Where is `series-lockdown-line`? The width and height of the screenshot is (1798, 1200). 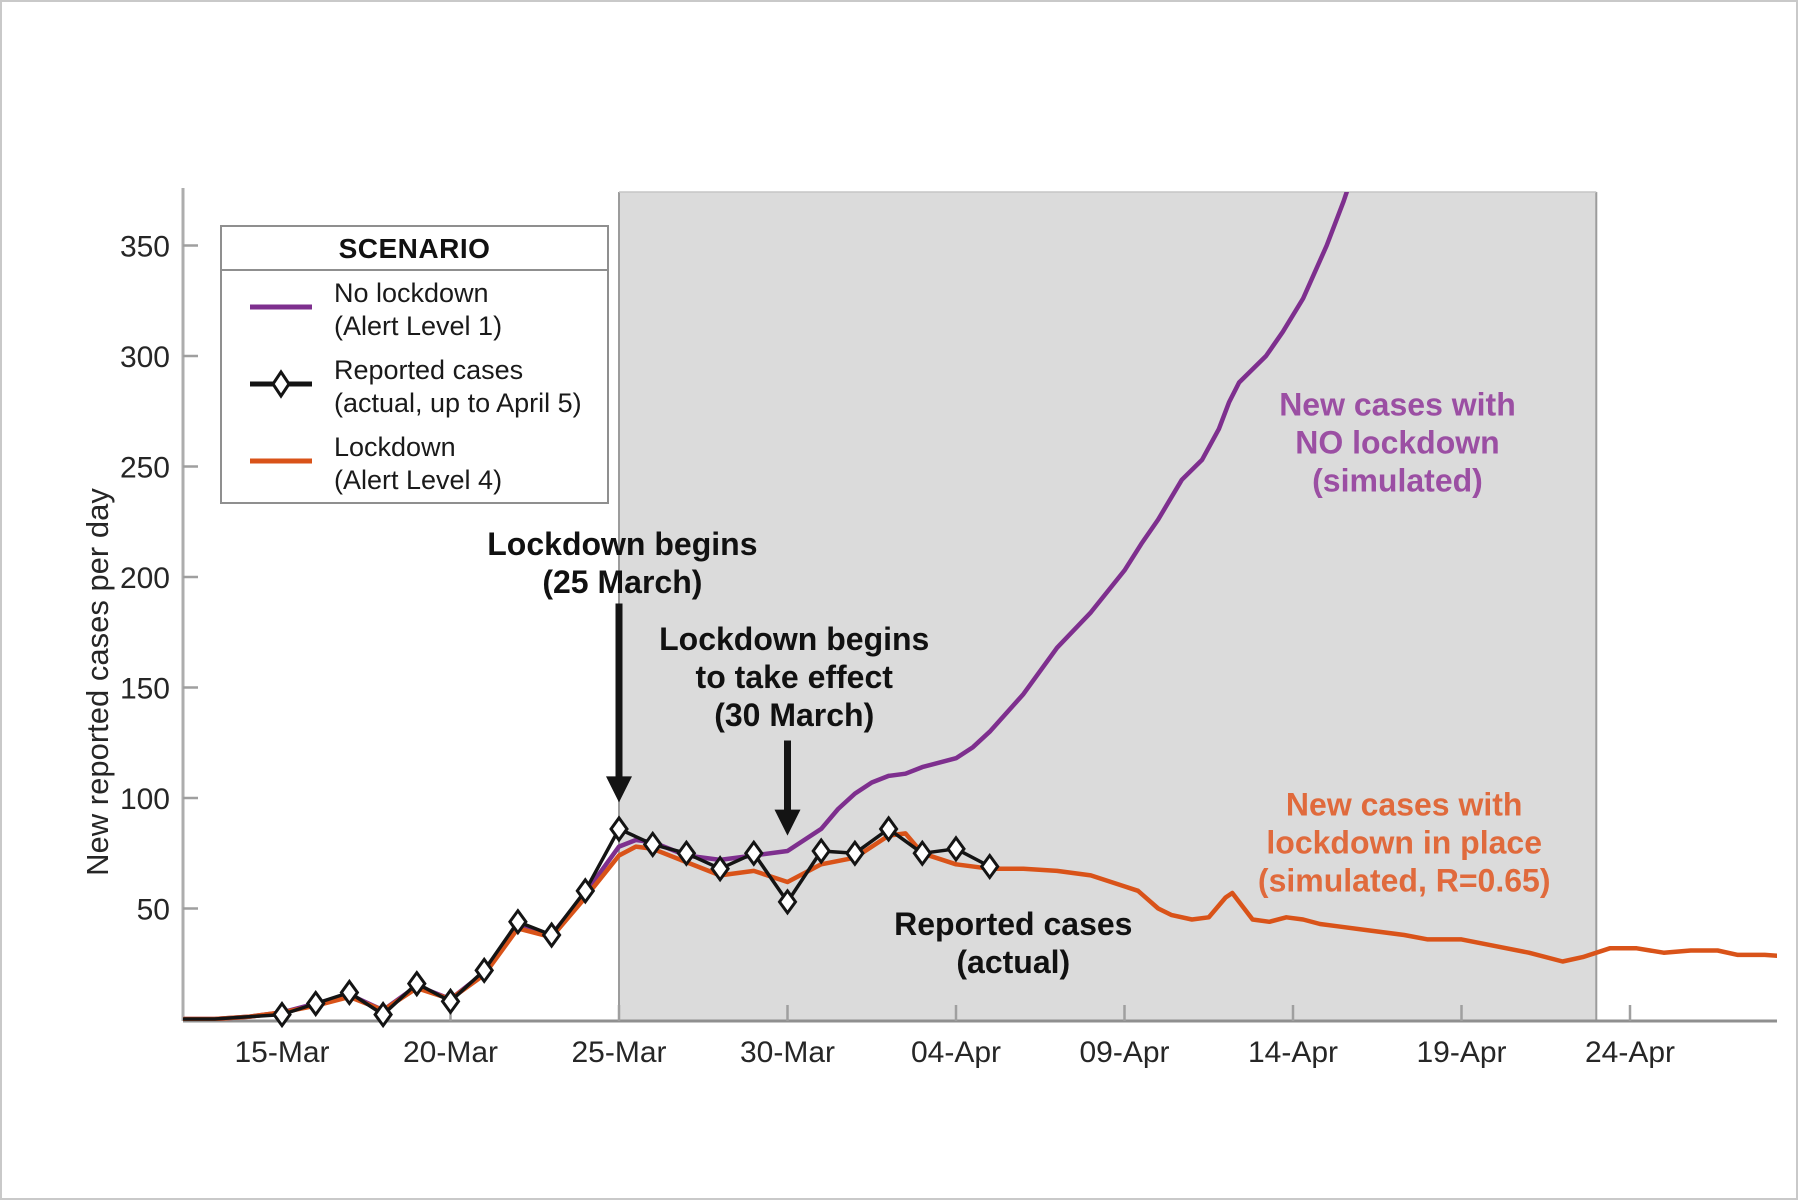
series-lockdown-line is located at coordinates (980, 926).